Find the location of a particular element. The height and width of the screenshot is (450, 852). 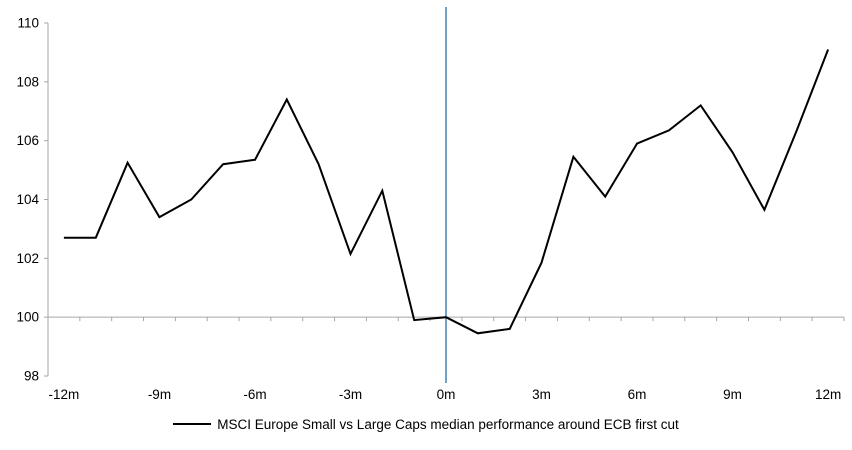

y-axis-tick-label: 110 is located at coordinates (28, 23).